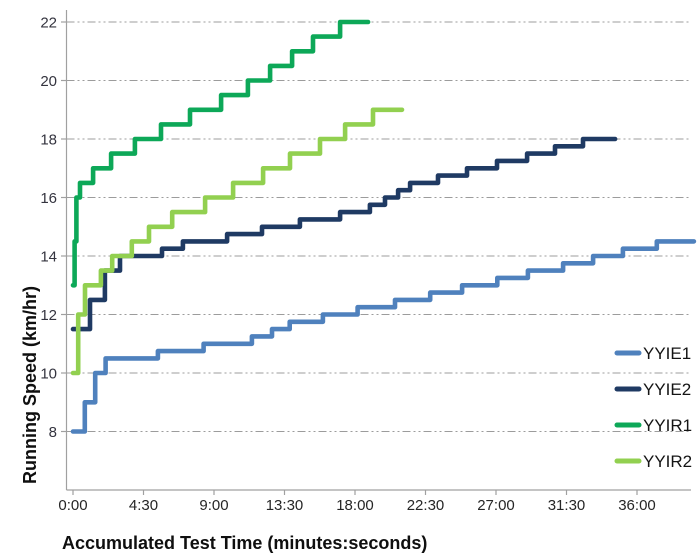  What do you see at coordinates (667, 461) in the screenshot?
I see `legend-label: YYIR2` at bounding box center [667, 461].